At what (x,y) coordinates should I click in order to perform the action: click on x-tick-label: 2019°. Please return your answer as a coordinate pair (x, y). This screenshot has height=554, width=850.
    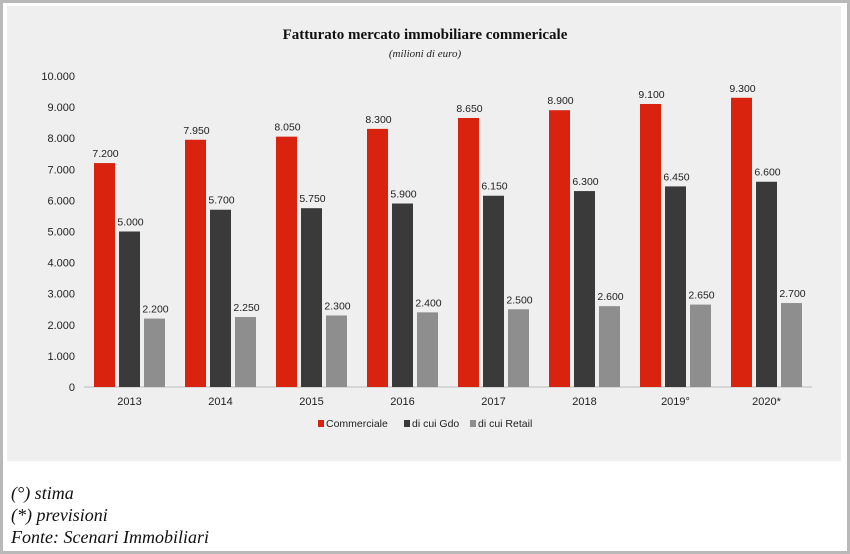
    Looking at the image, I should click on (675, 402).